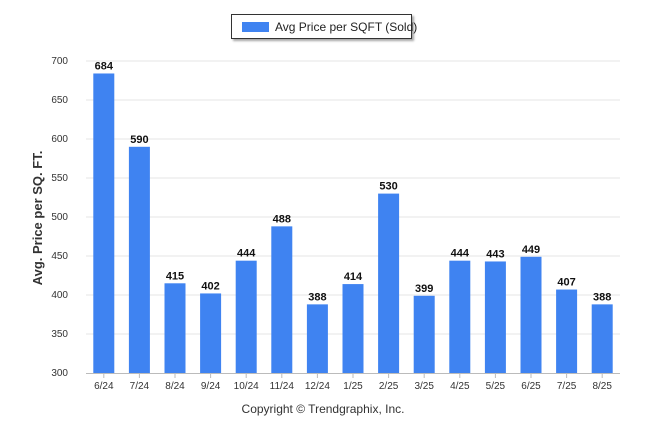 The image size is (646, 434). What do you see at coordinates (346, 27) in the screenshot?
I see `legend-label: Avg Price per SQFT (Sold)` at bounding box center [346, 27].